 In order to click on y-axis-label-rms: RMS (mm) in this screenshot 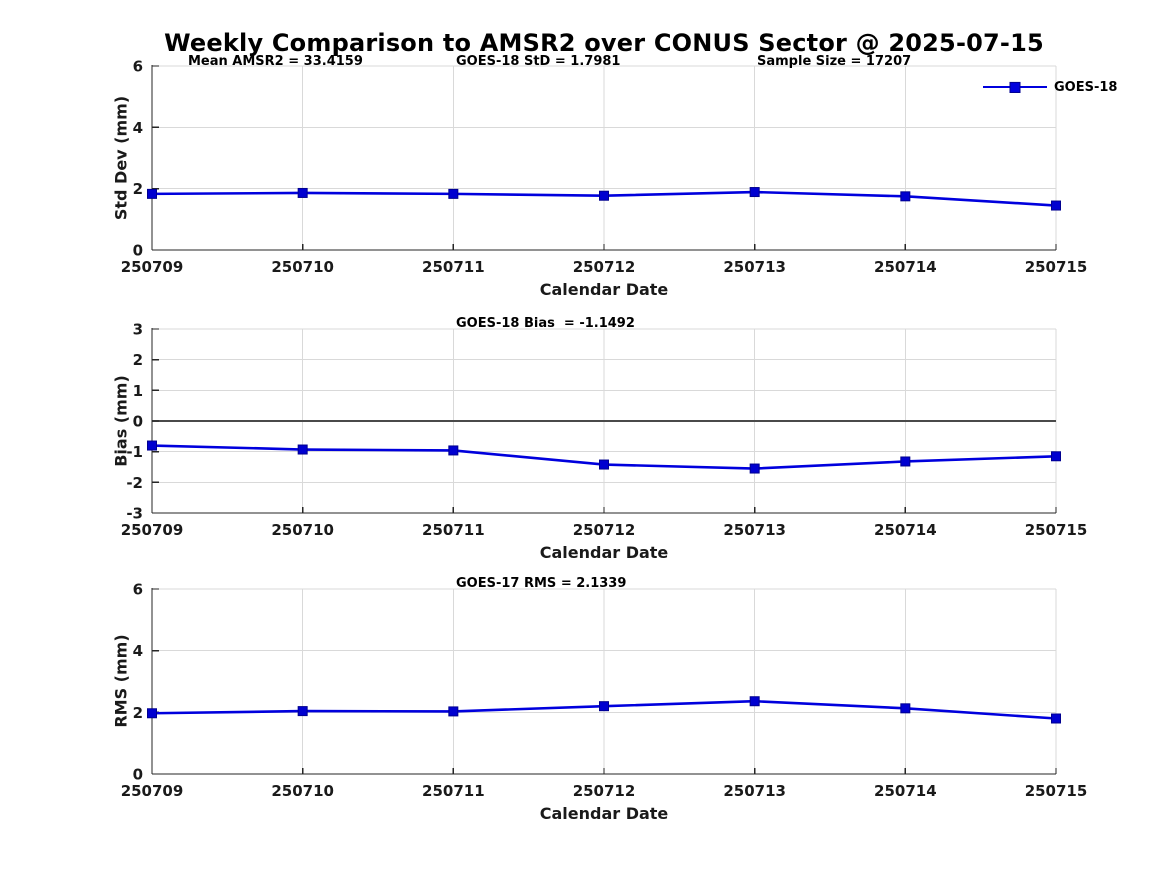, I will do `click(121, 681)`.